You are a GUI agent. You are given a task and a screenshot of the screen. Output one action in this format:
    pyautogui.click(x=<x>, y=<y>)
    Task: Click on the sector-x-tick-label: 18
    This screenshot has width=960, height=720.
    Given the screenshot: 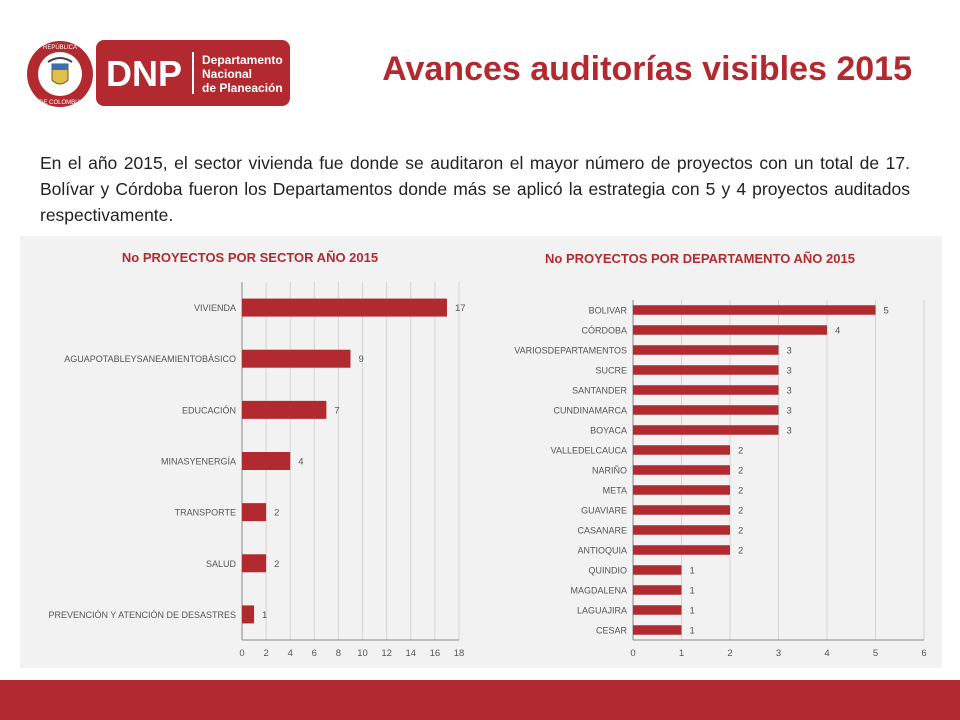 What is the action you would take?
    pyautogui.click(x=459, y=653)
    